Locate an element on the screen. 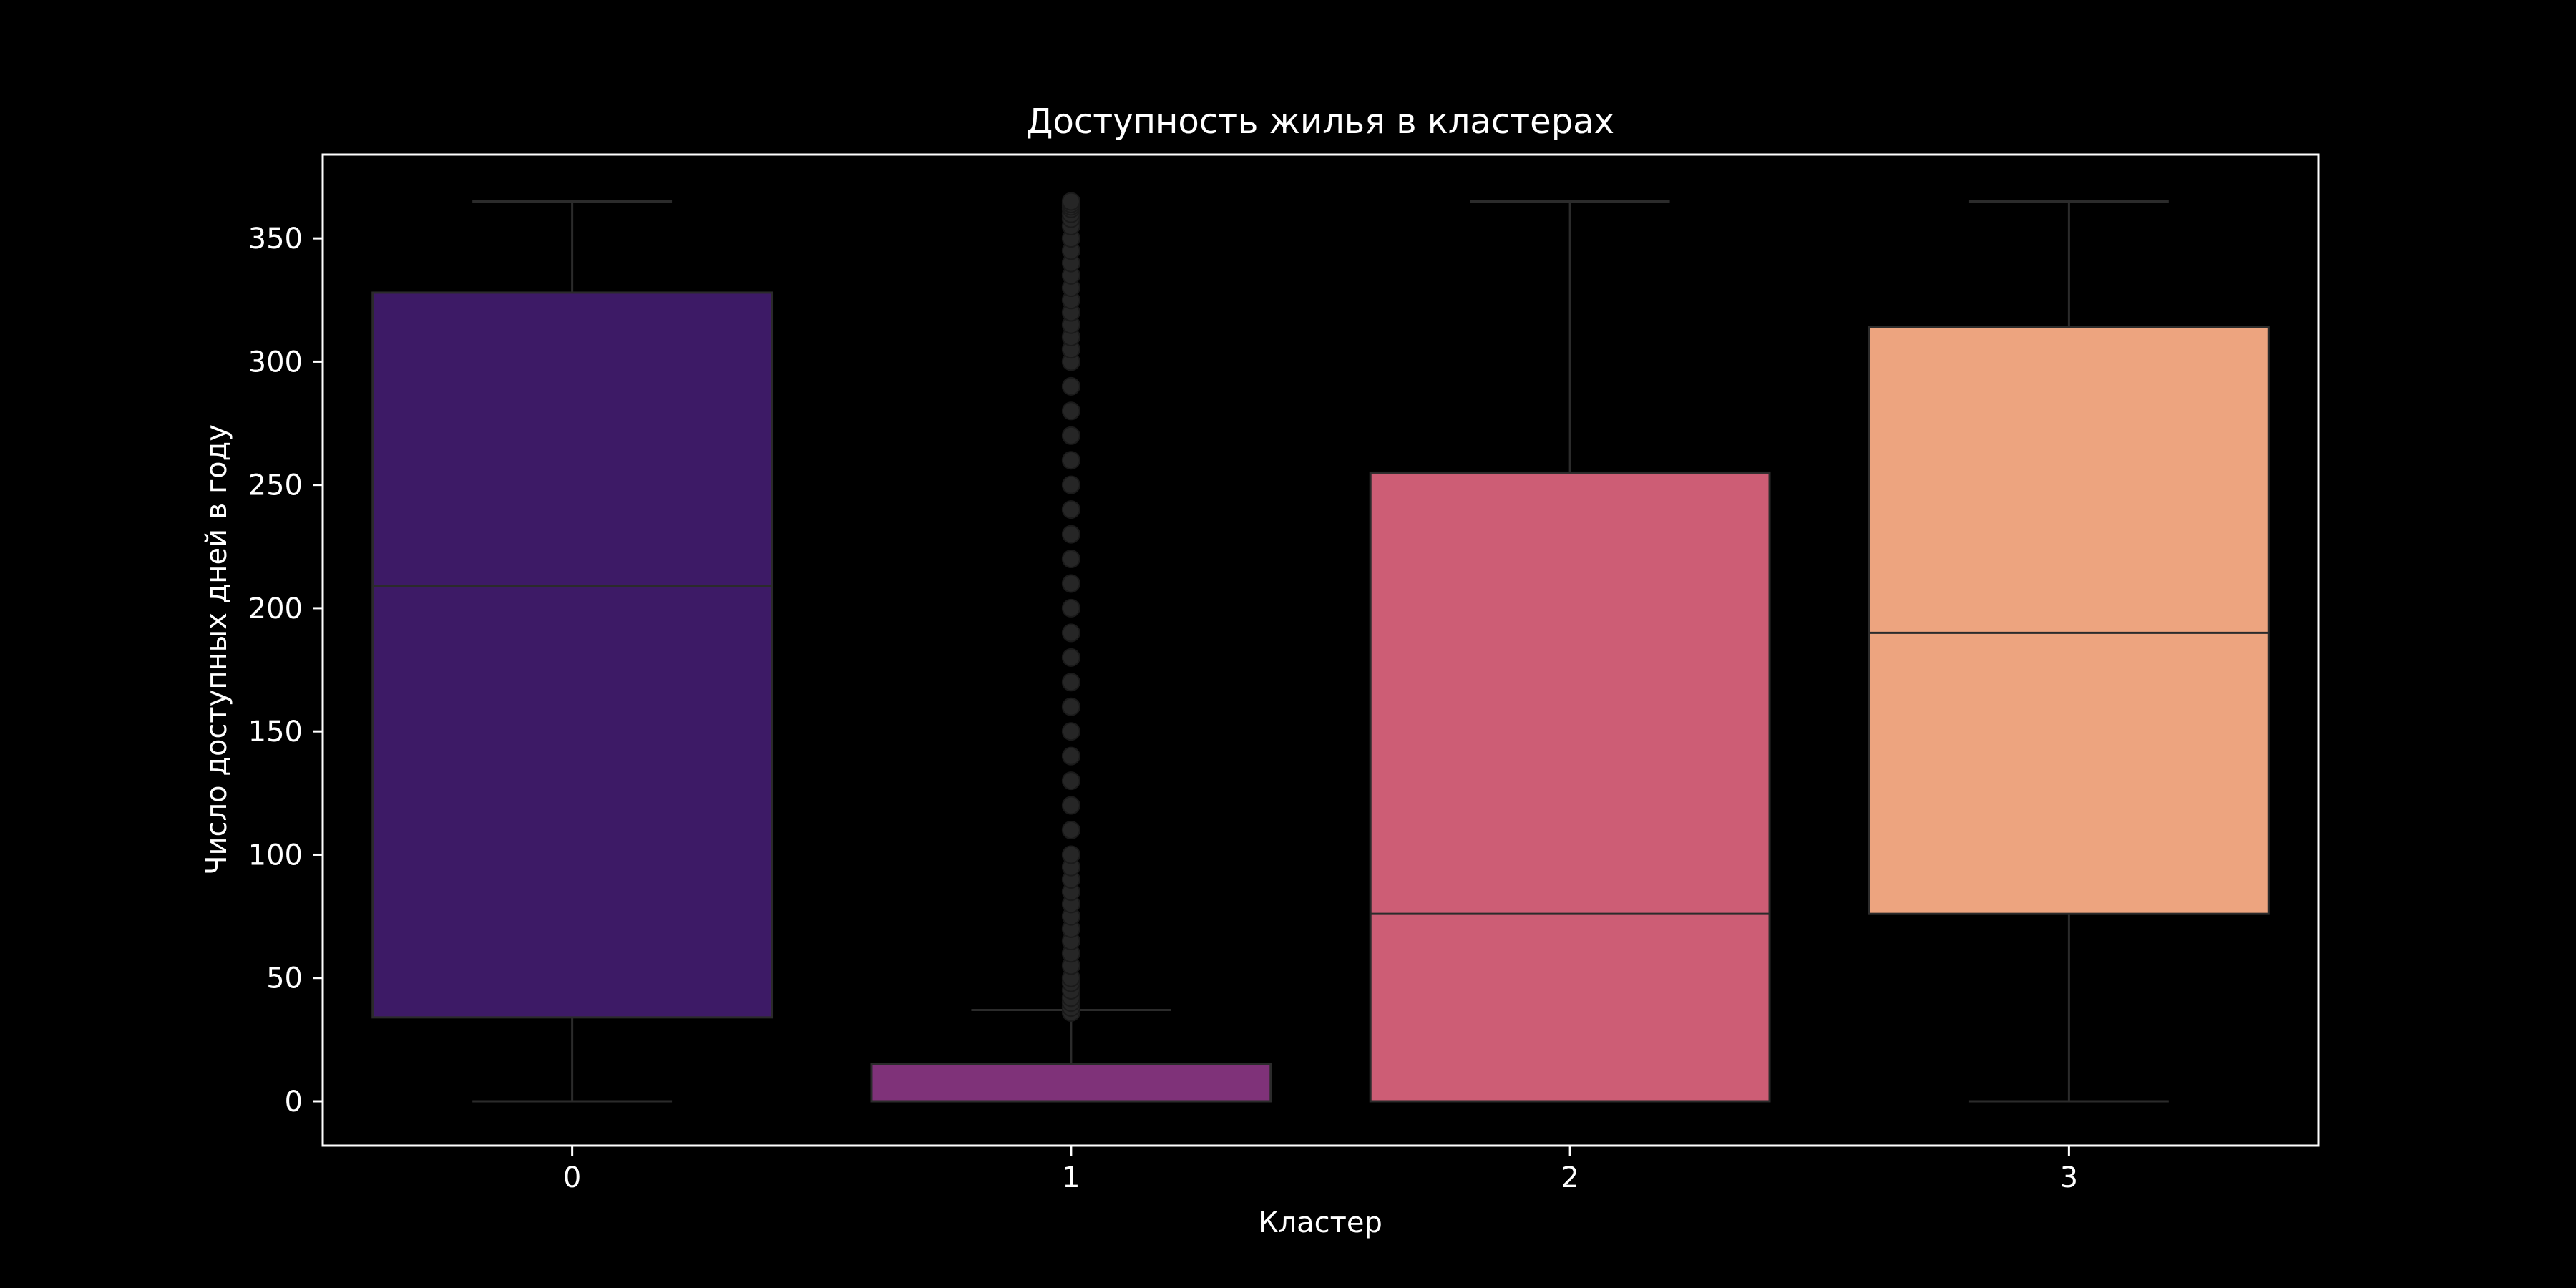  y-tick-label: 150 is located at coordinates (275, 732).